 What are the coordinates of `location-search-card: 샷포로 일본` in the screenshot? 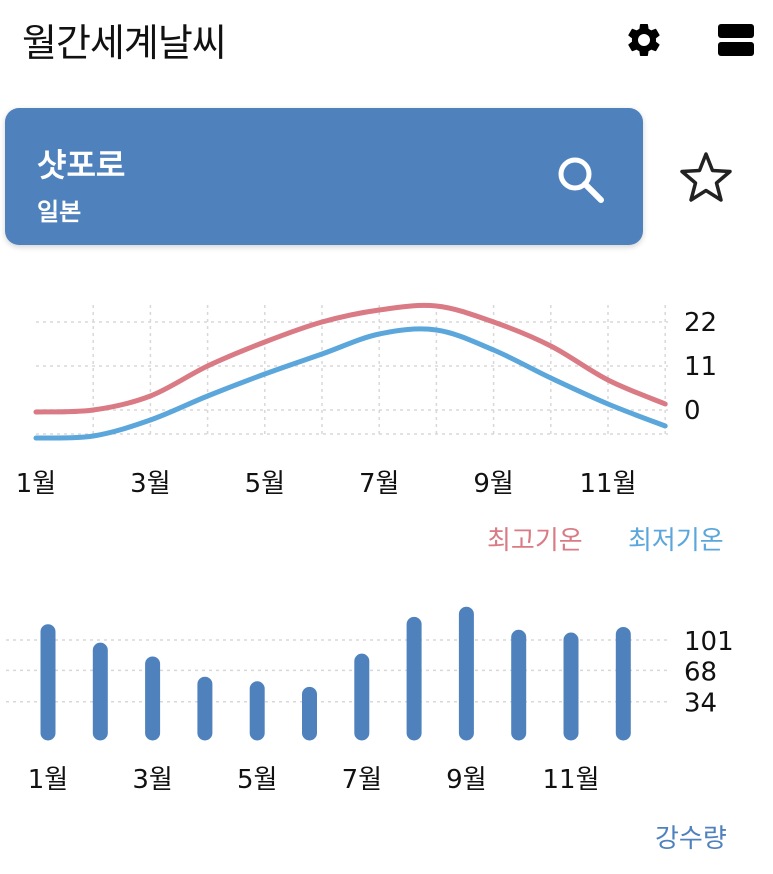 It's located at (324, 176).